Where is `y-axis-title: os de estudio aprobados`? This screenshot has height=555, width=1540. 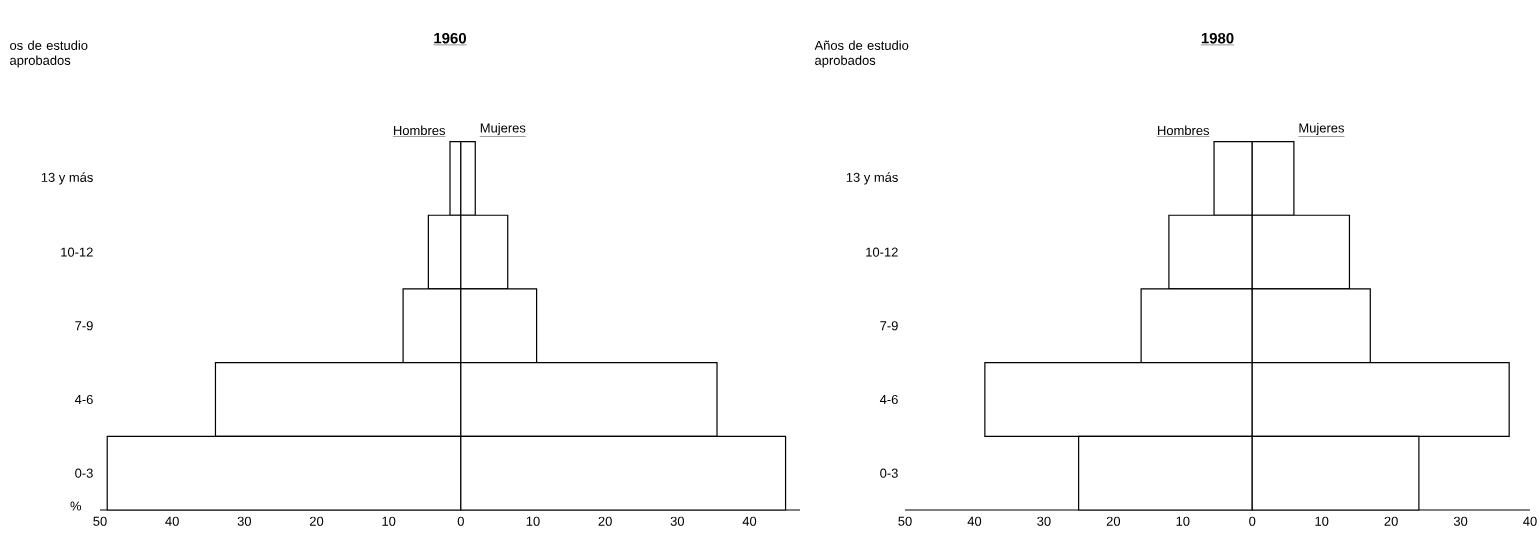
y-axis-title: os de estudio aprobados is located at coordinates (49, 54).